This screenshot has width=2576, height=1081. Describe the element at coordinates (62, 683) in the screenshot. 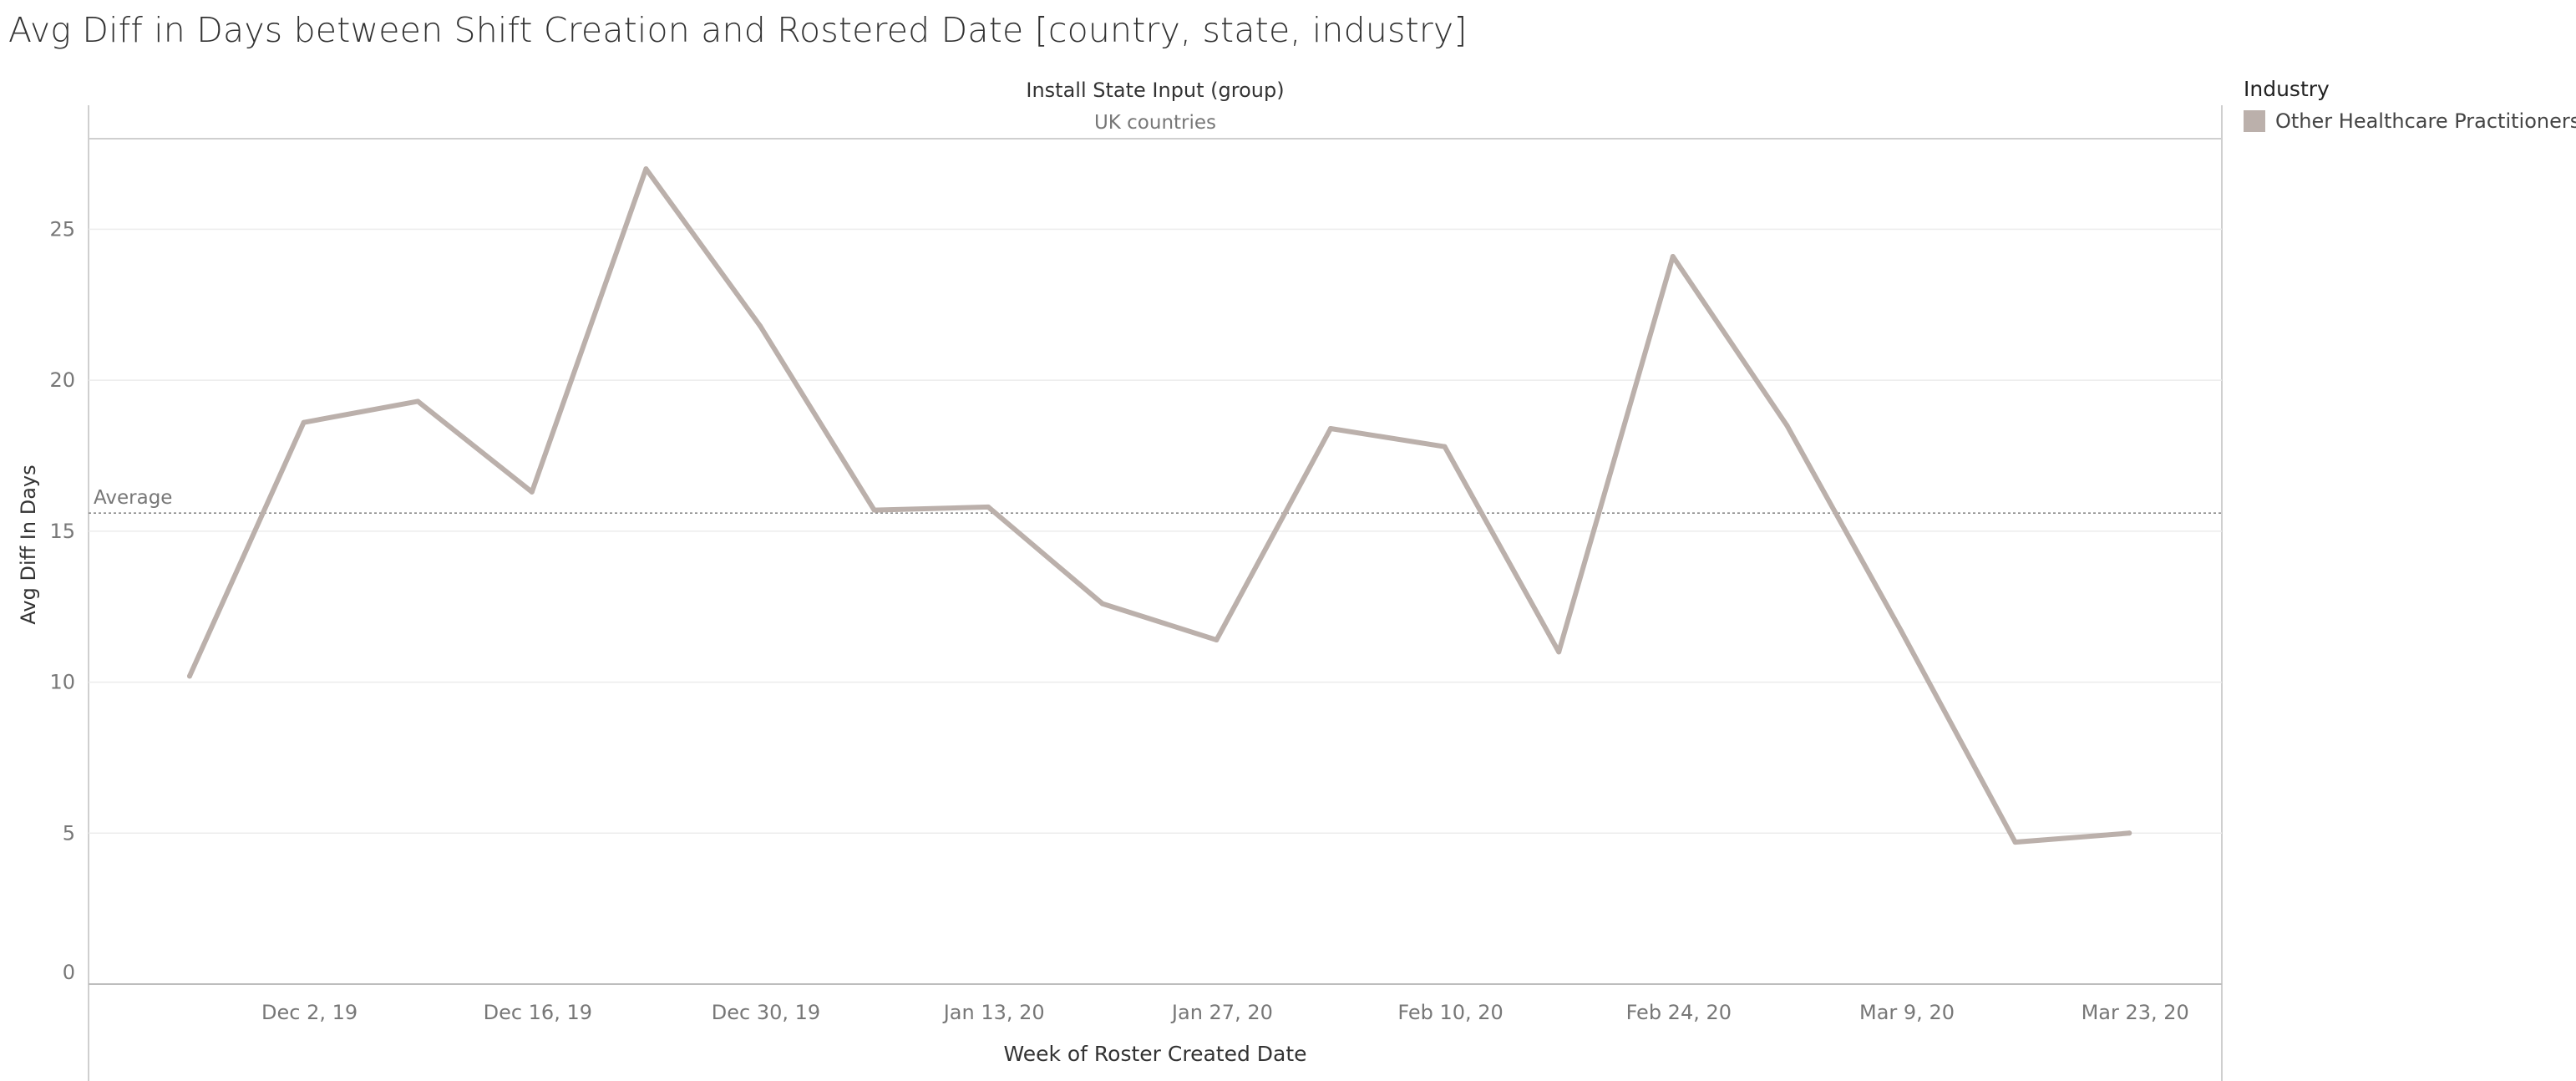

I see `y-tick-label: 10` at that location.